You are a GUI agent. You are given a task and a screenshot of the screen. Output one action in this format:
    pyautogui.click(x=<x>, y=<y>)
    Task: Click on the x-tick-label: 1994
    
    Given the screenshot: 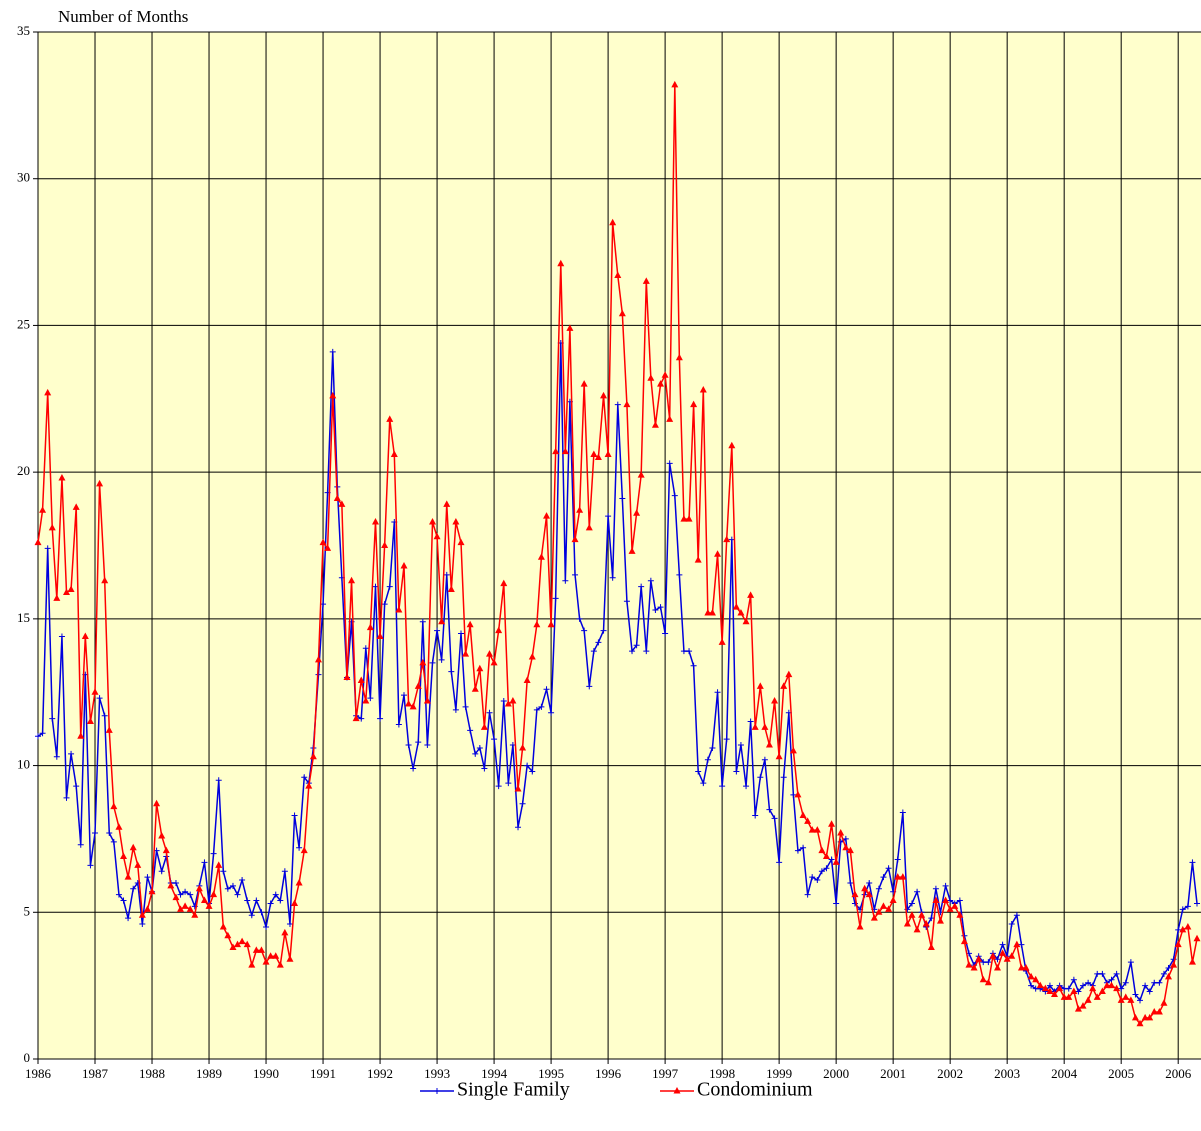 What is the action you would take?
    pyautogui.click(x=494, y=1073)
    